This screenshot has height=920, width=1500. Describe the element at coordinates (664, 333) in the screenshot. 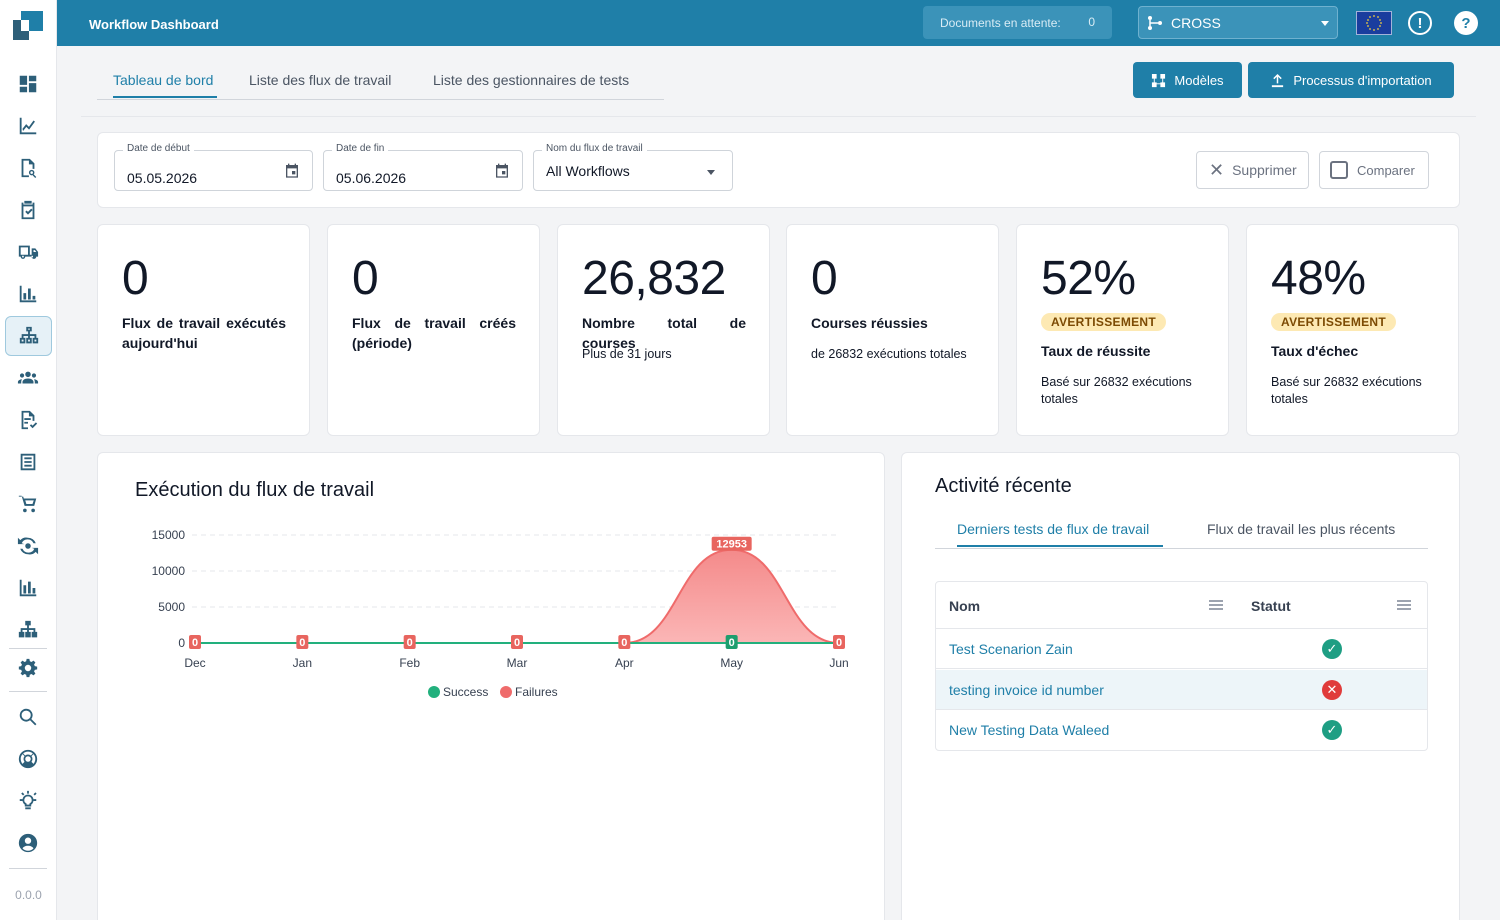

I see `stat-label: Nombre total de courses` at that location.